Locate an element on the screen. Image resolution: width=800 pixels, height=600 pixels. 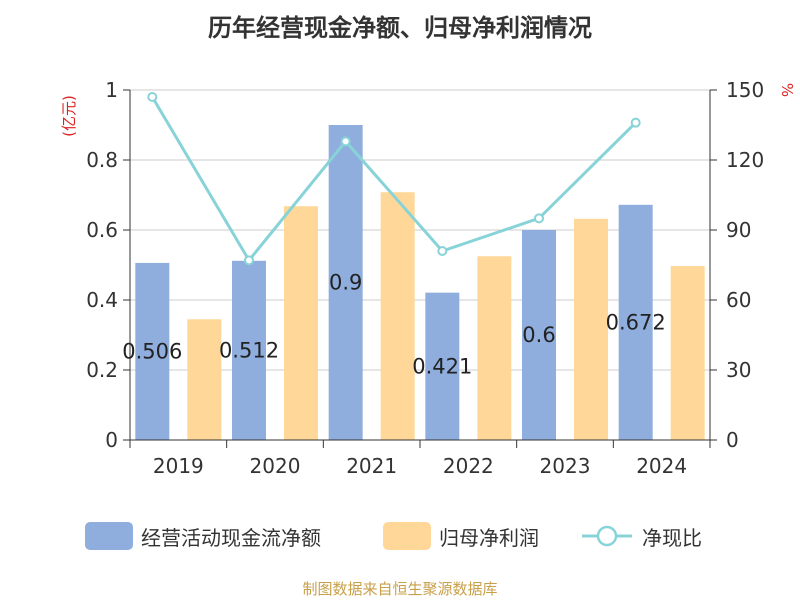
left-tick-label: 0.6 is located at coordinates (102, 230).